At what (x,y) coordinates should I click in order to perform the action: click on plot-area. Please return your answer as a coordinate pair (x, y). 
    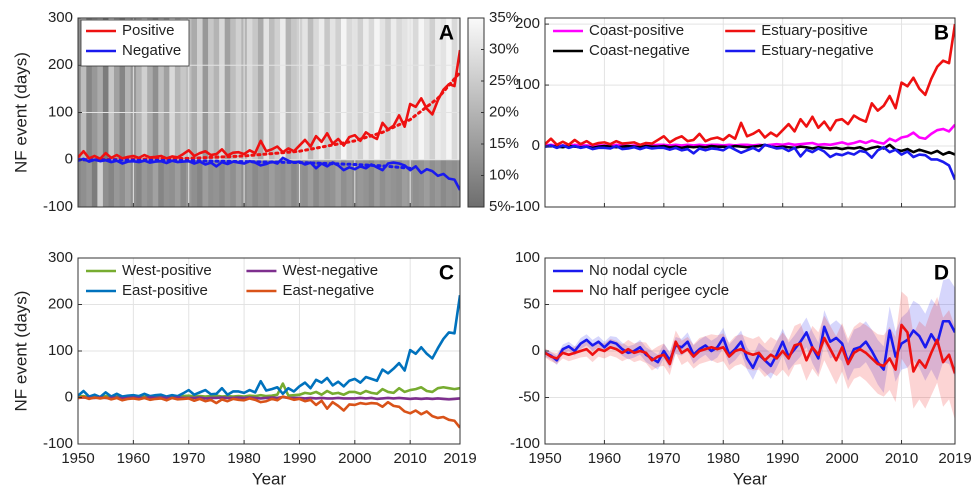
    Looking at the image, I should click on (269, 112).